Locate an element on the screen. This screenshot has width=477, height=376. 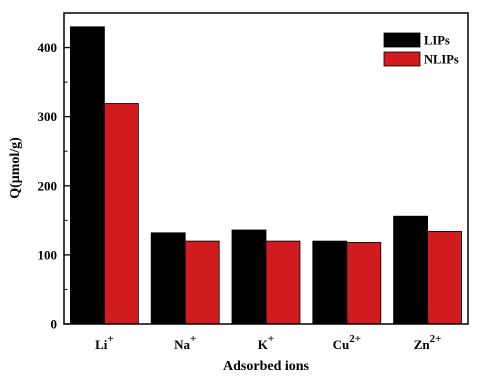
x-tick-label-zn: Zn2+ is located at coordinates (428, 342).